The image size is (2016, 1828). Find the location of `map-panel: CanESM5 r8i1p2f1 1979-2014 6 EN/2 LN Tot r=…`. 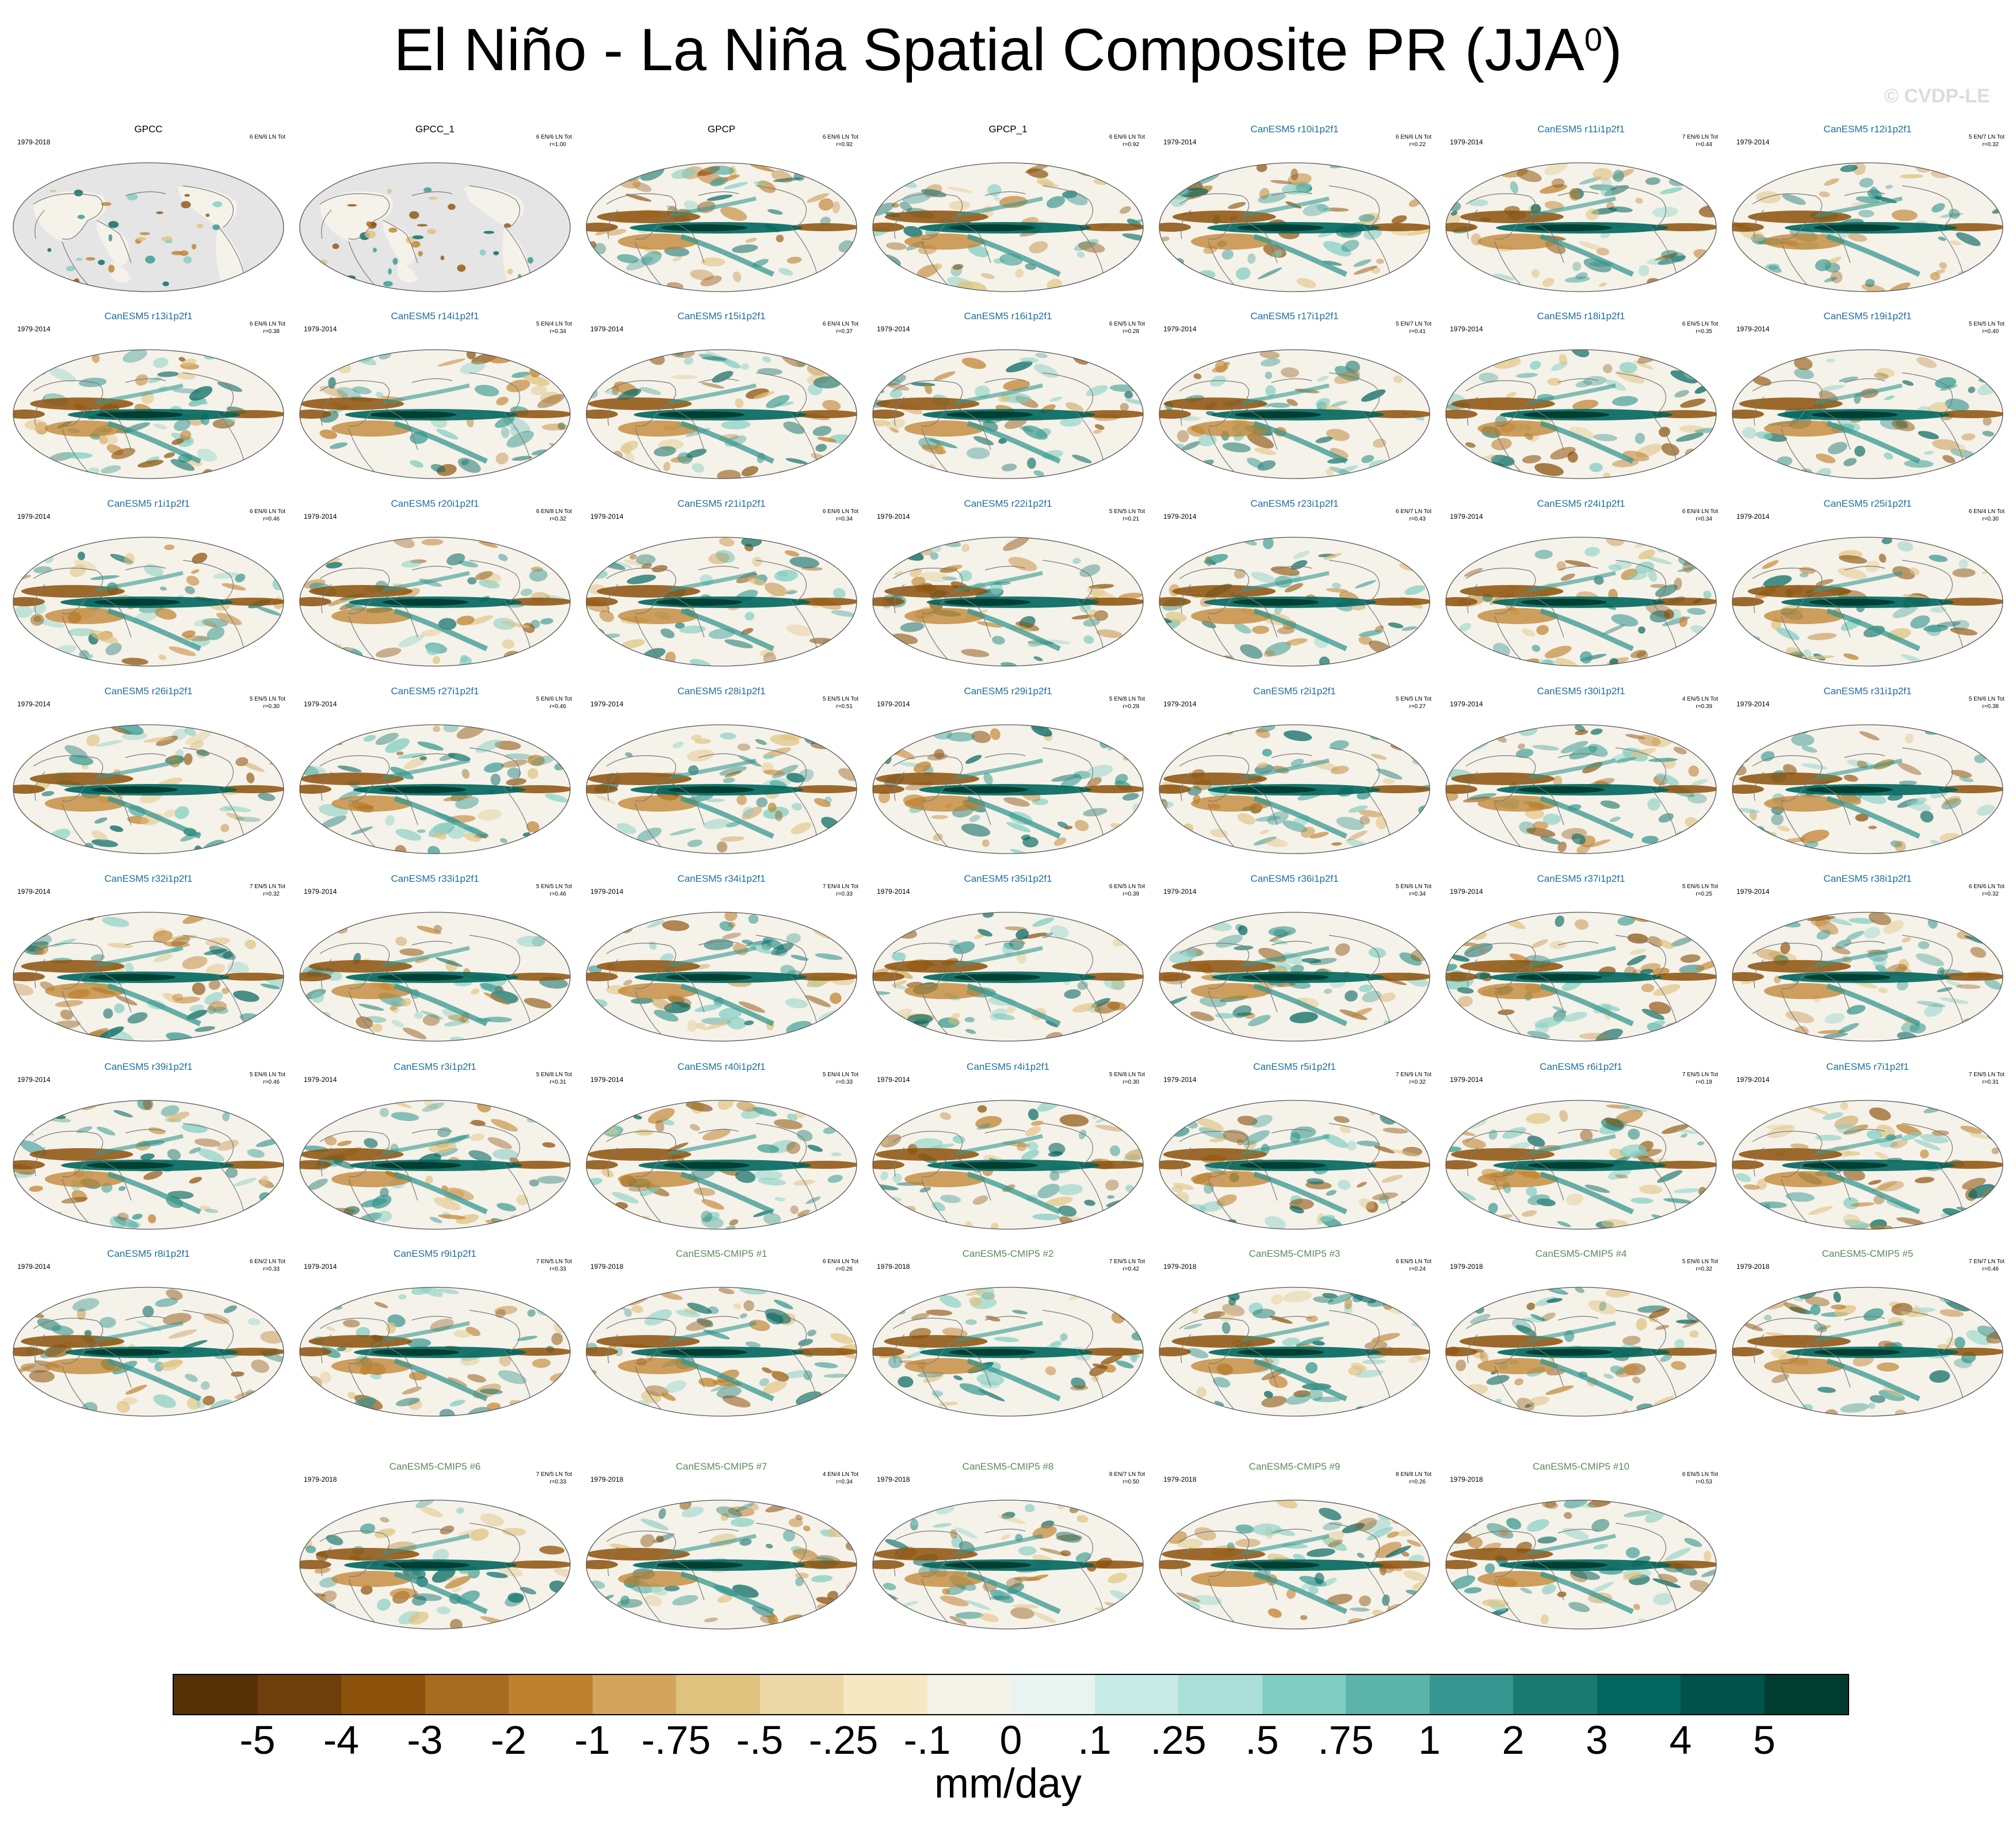

map-panel: CanESM5 r8i1p2f1 1979-2014 6 EN/2 LN Tot r=… is located at coordinates (148, 1341).